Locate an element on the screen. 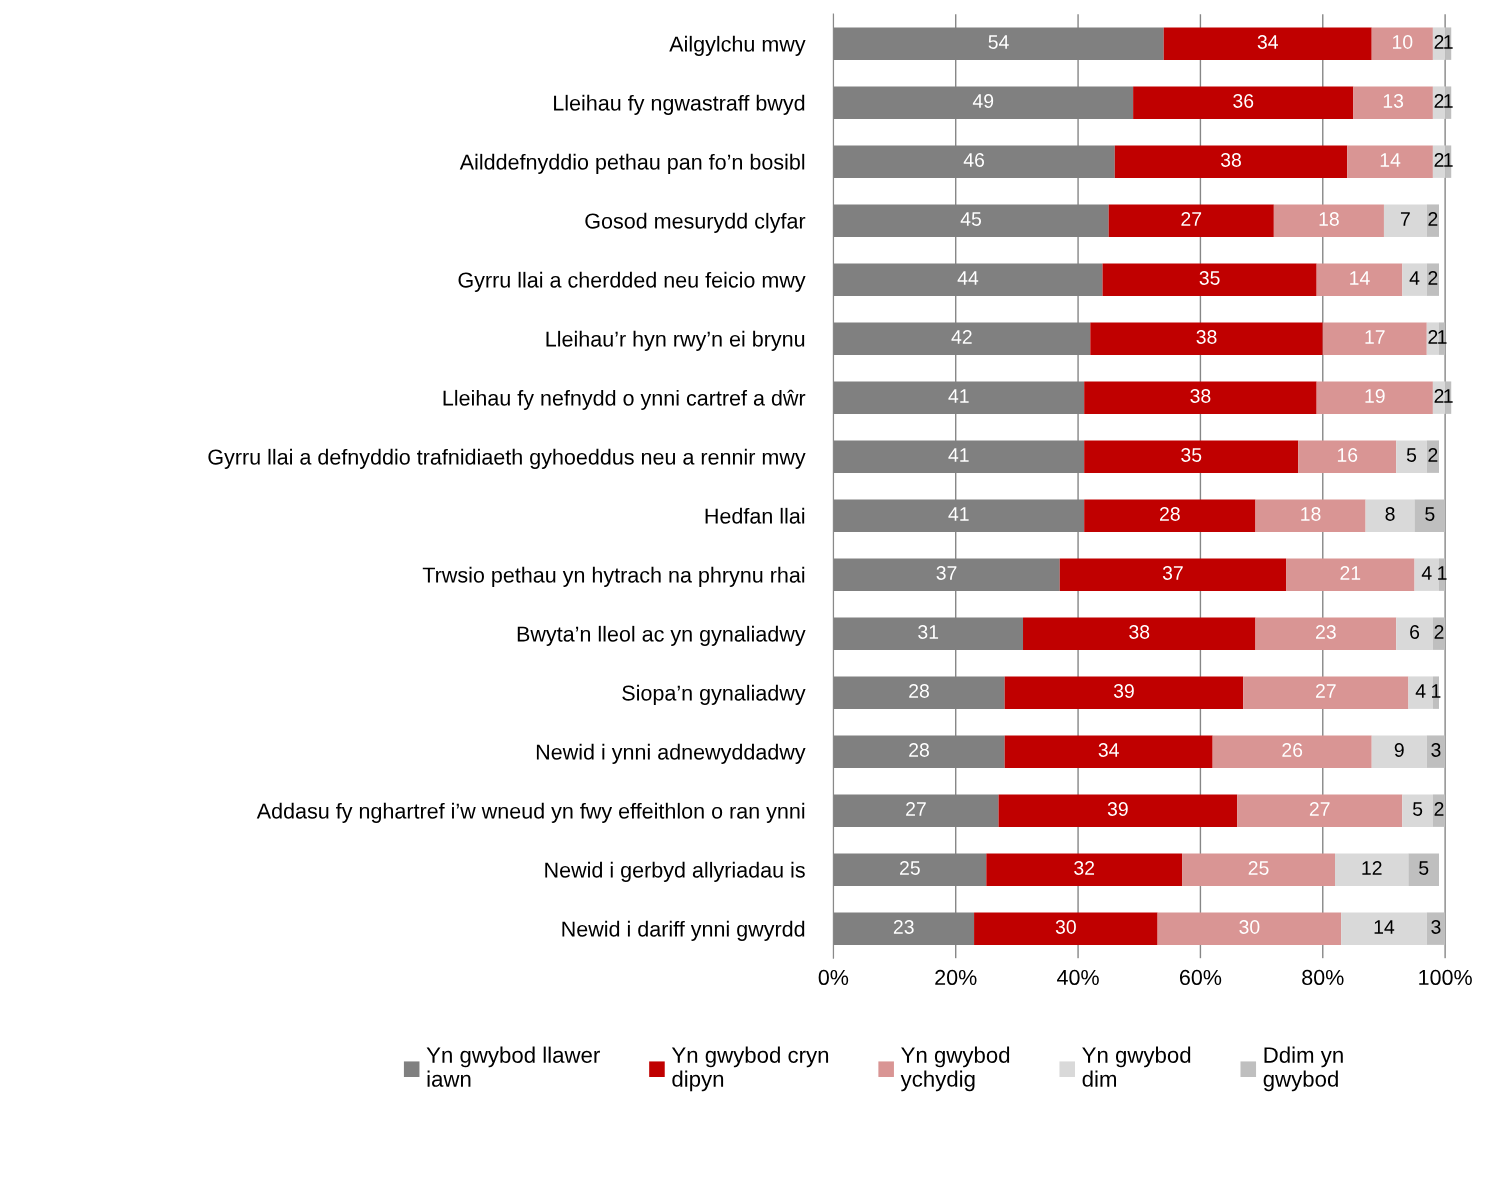 Image resolution: width=1507 pixels, height=1180 pixels. y-tick-label: Addasu fy nghartref i’w wneud yn fwy effeithlon o ran ynni is located at coordinates (530, 812).